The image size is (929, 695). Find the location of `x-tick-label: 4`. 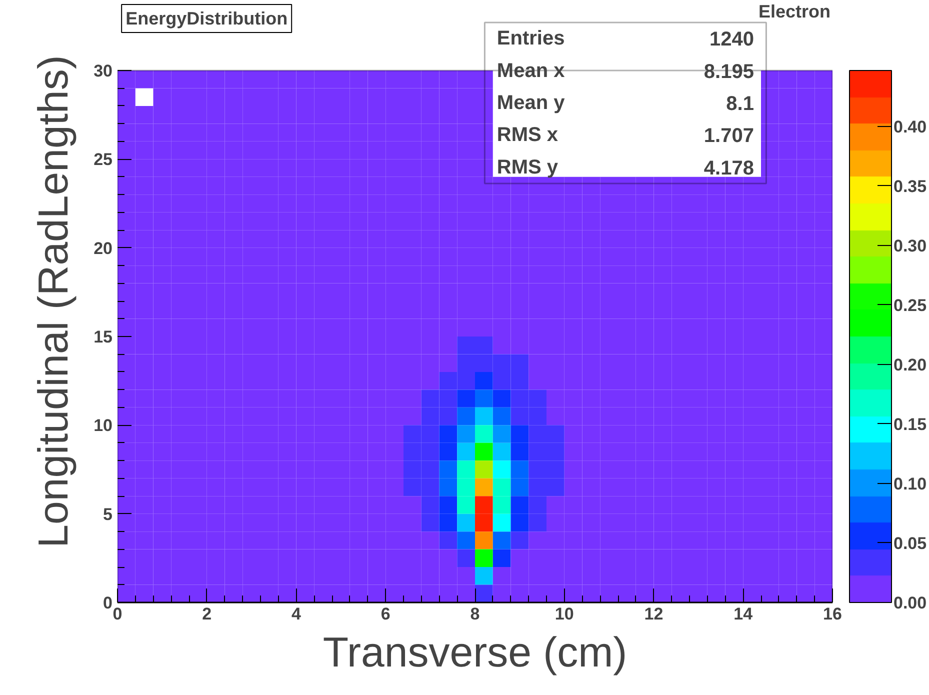

x-tick-label: 4 is located at coordinates (297, 614).